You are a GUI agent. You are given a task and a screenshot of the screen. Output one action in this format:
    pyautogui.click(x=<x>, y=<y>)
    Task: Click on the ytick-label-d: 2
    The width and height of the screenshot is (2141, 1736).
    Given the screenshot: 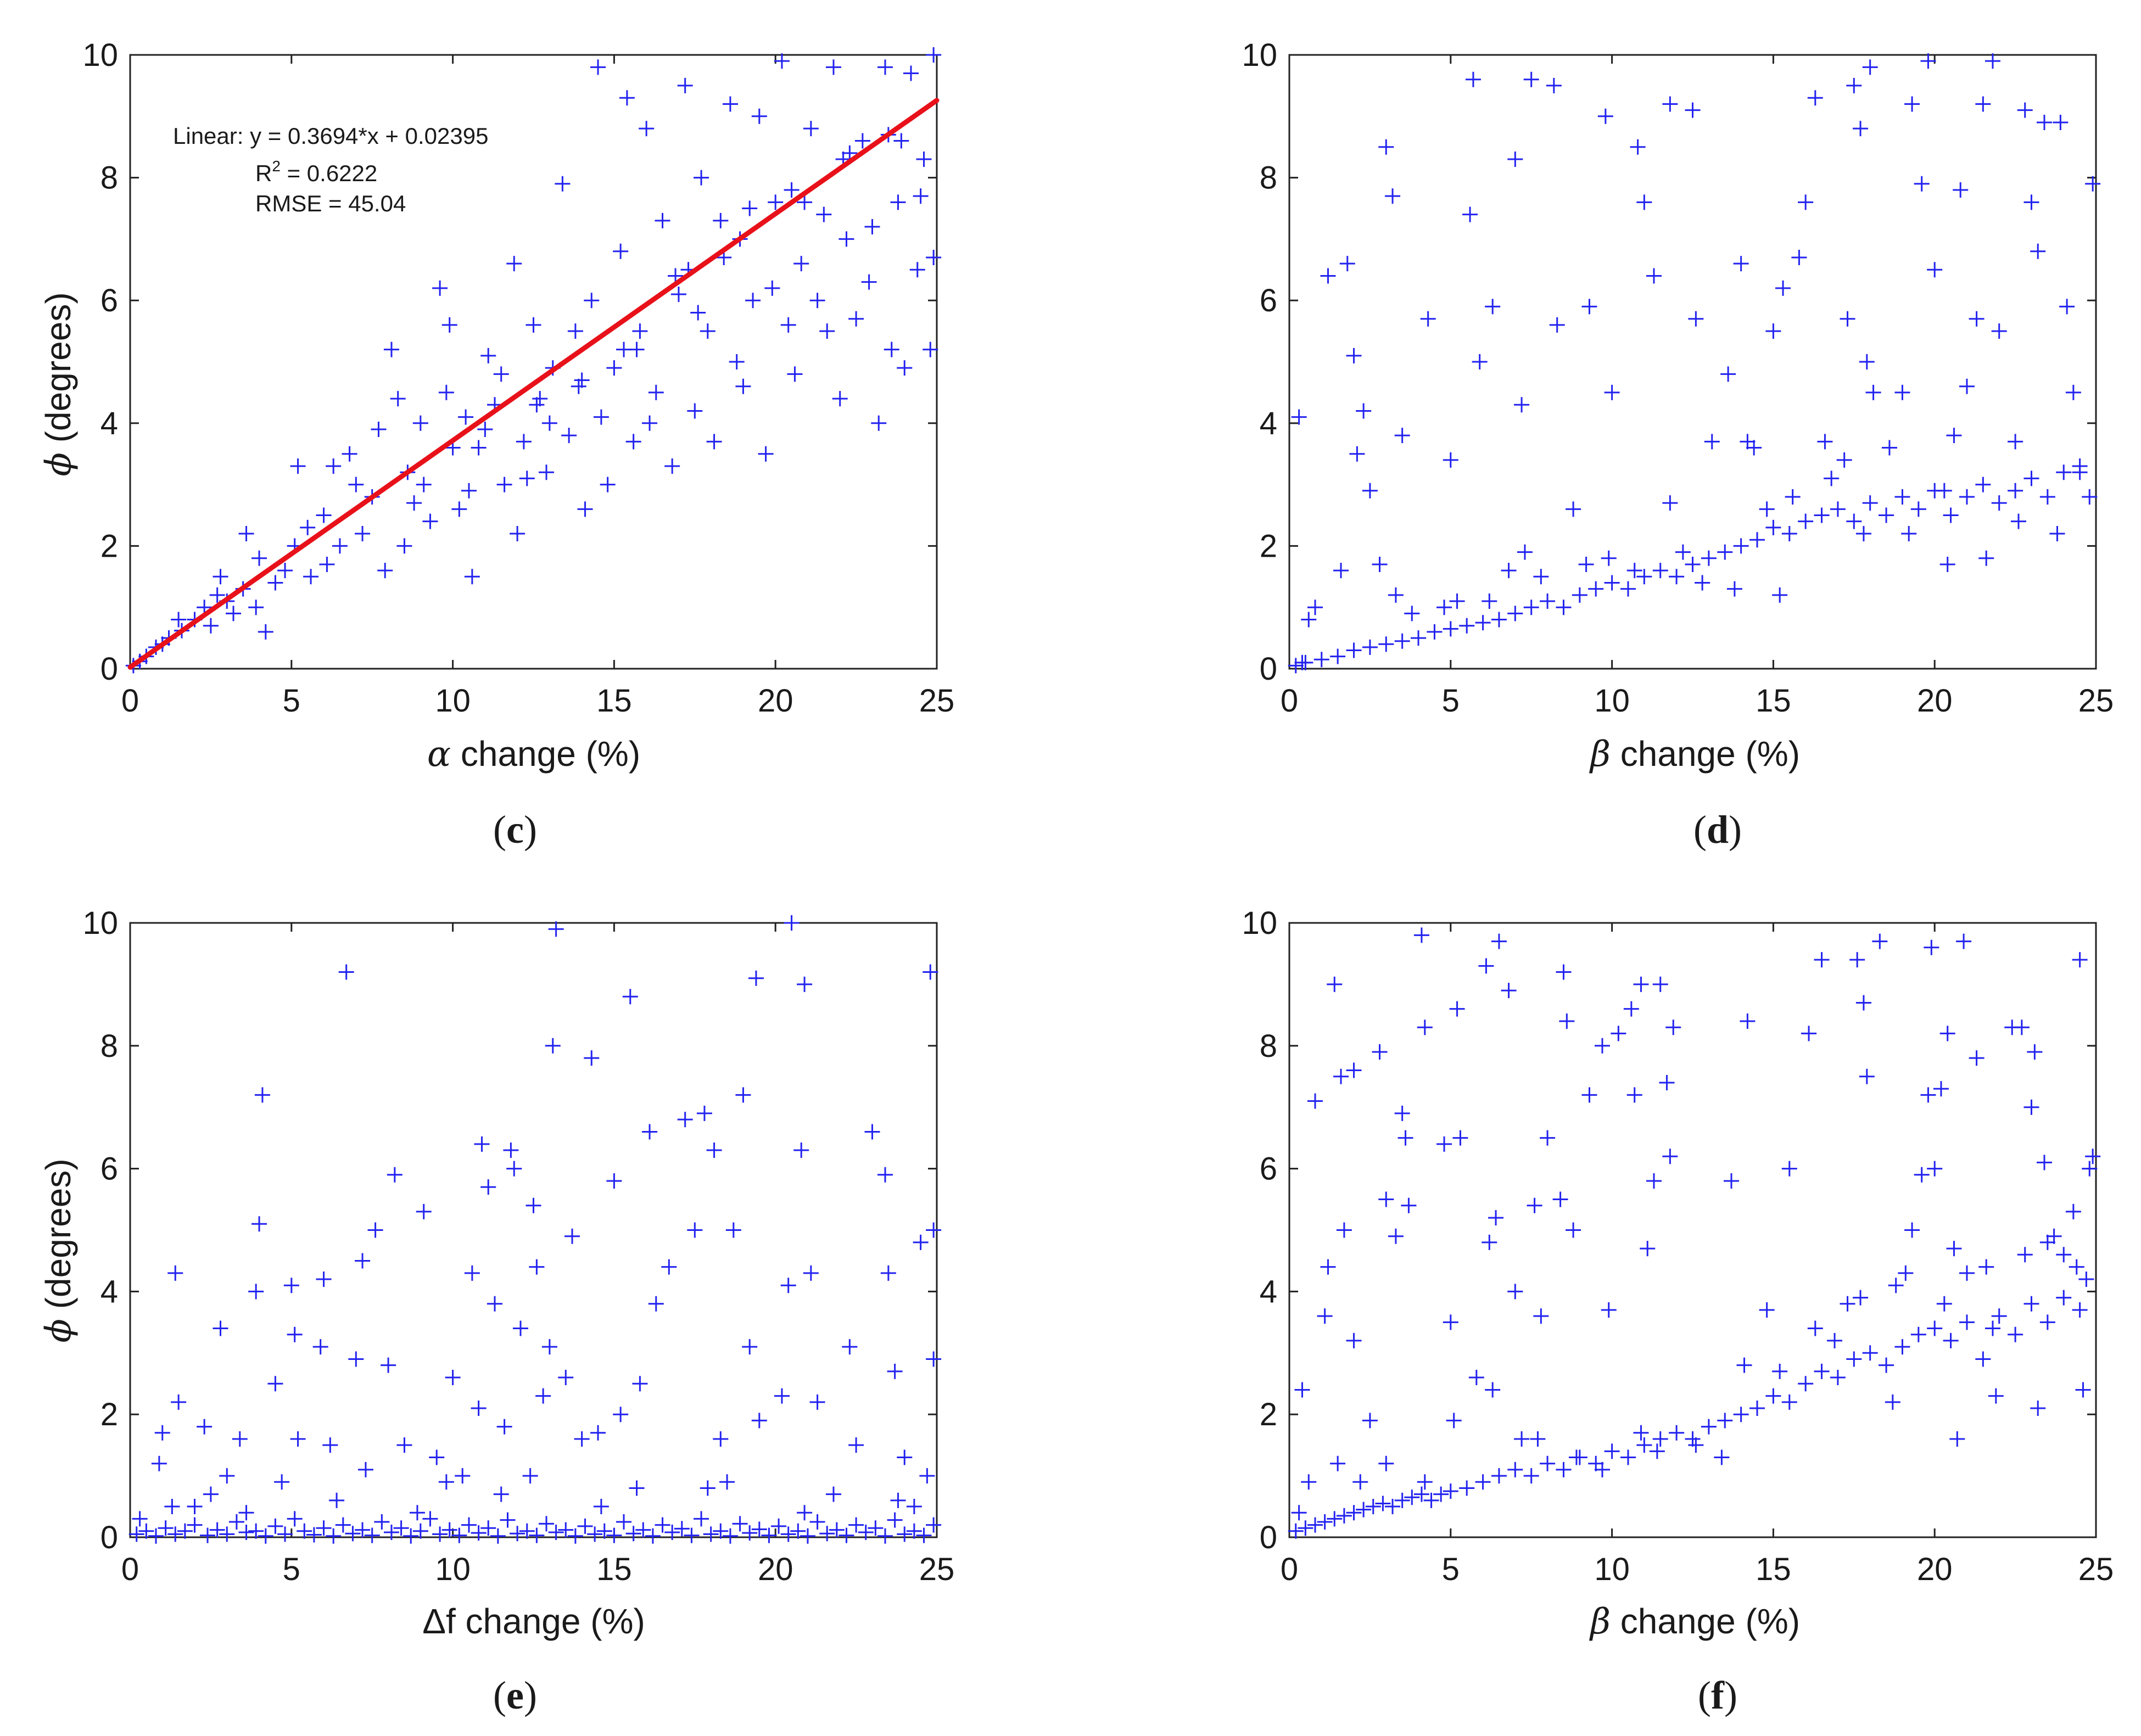 What is the action you would take?
    pyautogui.click(x=1268, y=546)
    